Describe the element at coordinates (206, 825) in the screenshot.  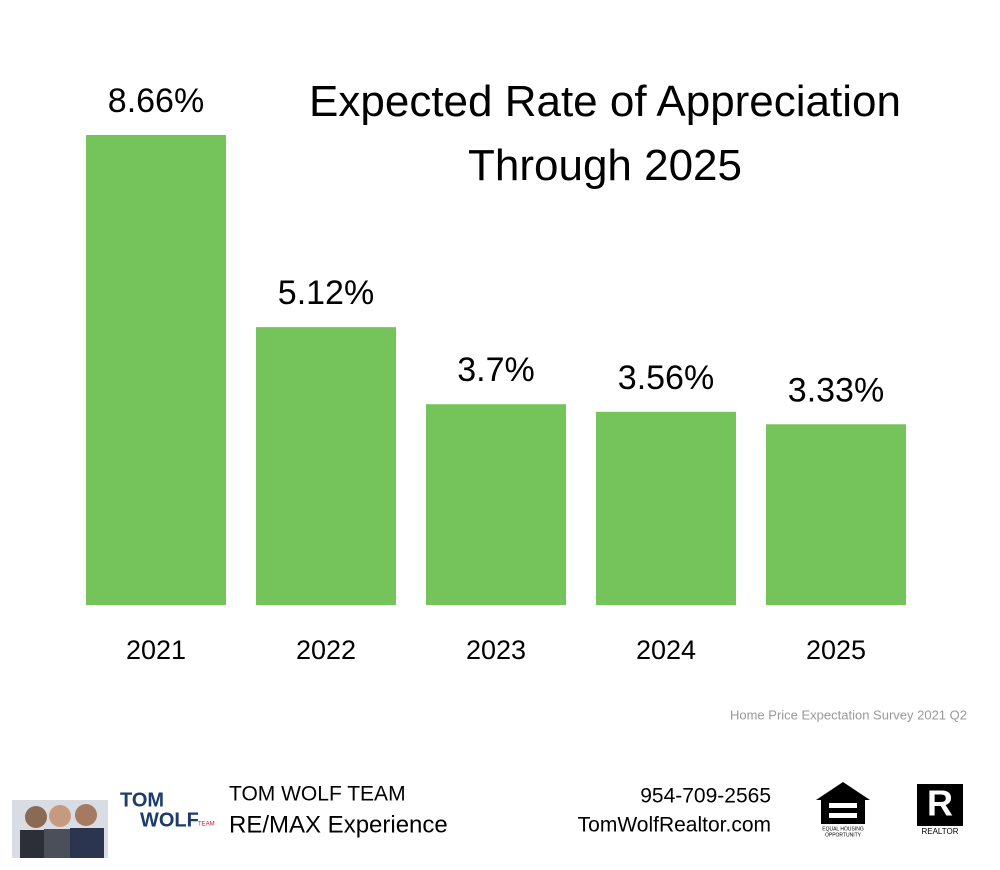
I see `logo-small: TEAM` at that location.